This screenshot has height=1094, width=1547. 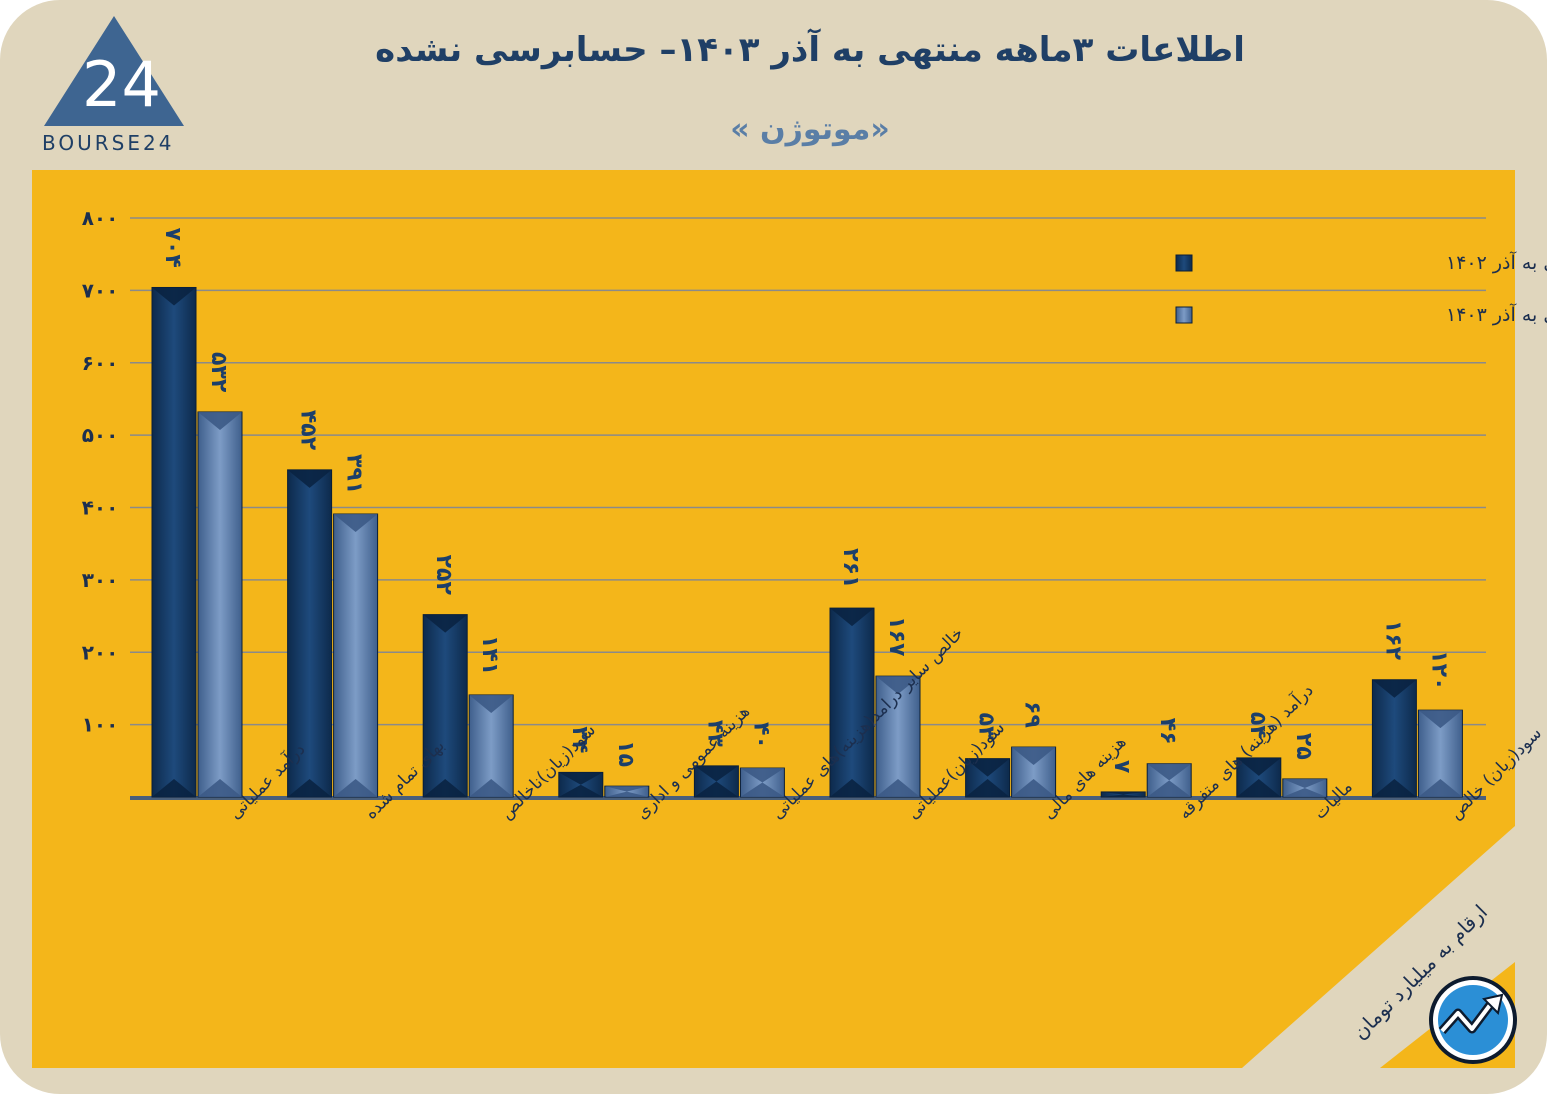 What do you see at coordinates (218, 372) in the screenshot?
I see `value-label: ۵۳۲` at bounding box center [218, 372].